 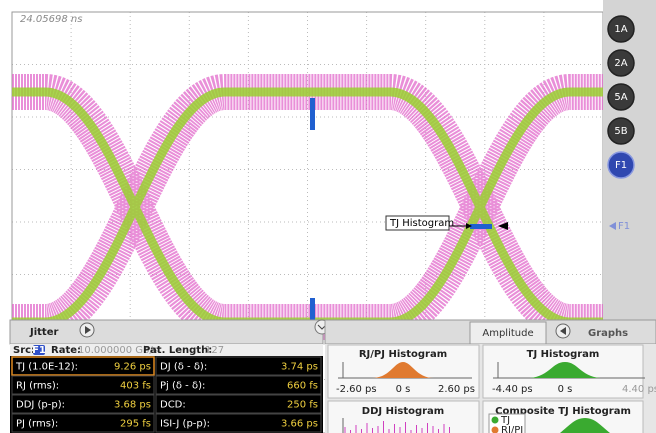 What do you see at coordinates (66, 350) in the screenshot?
I see `rate-label: Rate:` at bounding box center [66, 350].